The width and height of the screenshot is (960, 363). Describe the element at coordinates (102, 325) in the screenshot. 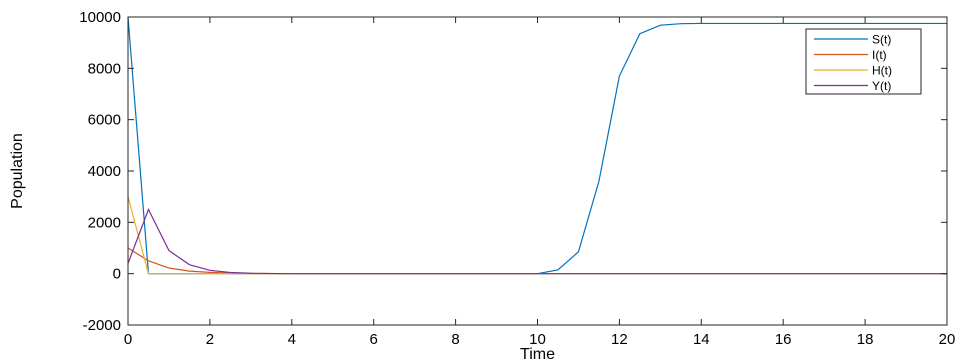

I see `y-tick-label: -2000` at that location.